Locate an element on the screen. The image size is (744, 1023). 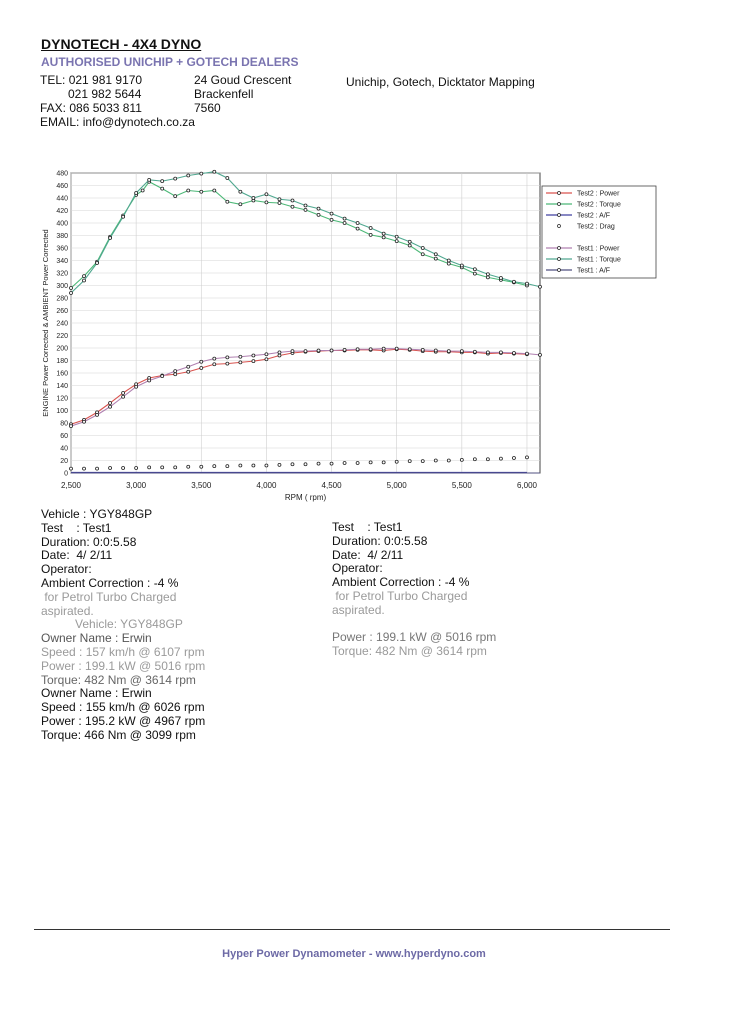
y-tick-label: 60 is located at coordinates (64, 436).